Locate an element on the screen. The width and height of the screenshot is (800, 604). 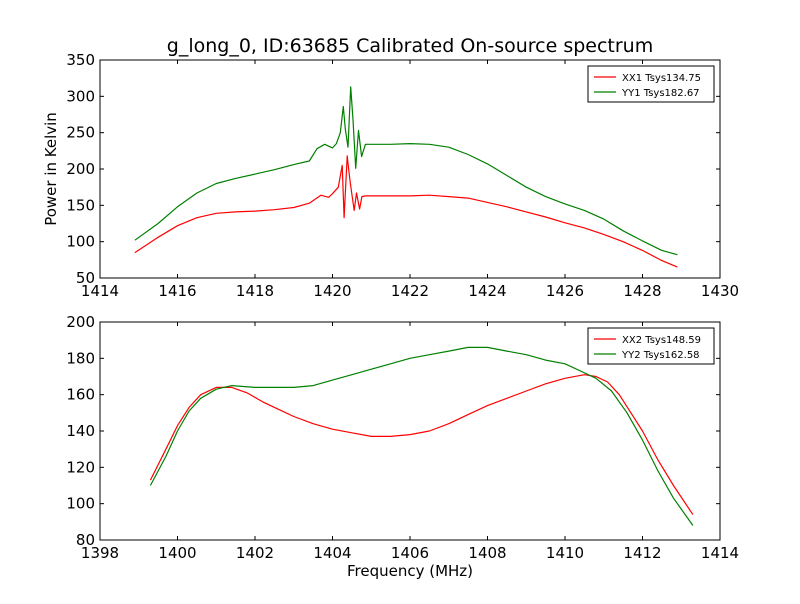
panel-2-ytick-label: 200 is located at coordinates (80, 322).